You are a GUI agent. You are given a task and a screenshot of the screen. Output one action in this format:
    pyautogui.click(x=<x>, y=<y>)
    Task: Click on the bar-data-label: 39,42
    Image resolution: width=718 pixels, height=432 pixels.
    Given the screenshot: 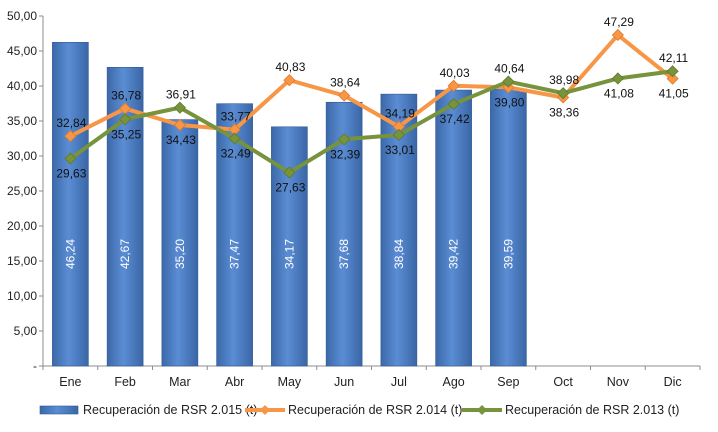 What is the action you would take?
    pyautogui.click(x=454, y=254)
    